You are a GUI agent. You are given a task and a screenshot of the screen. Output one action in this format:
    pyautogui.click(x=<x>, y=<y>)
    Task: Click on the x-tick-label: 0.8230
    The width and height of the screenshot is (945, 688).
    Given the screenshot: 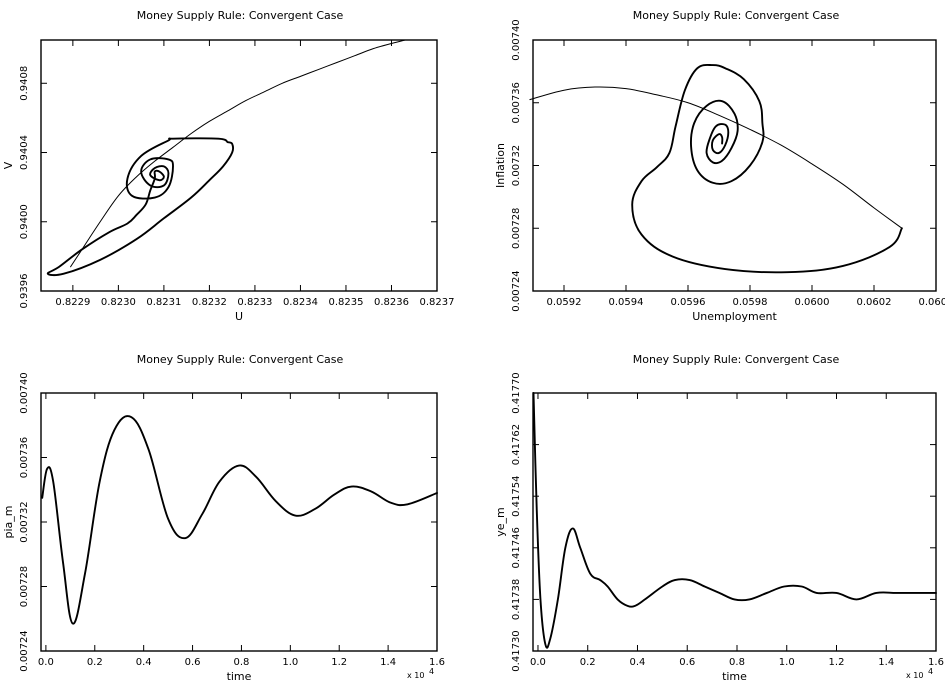 What is the action you would take?
    pyautogui.click(x=118, y=302)
    